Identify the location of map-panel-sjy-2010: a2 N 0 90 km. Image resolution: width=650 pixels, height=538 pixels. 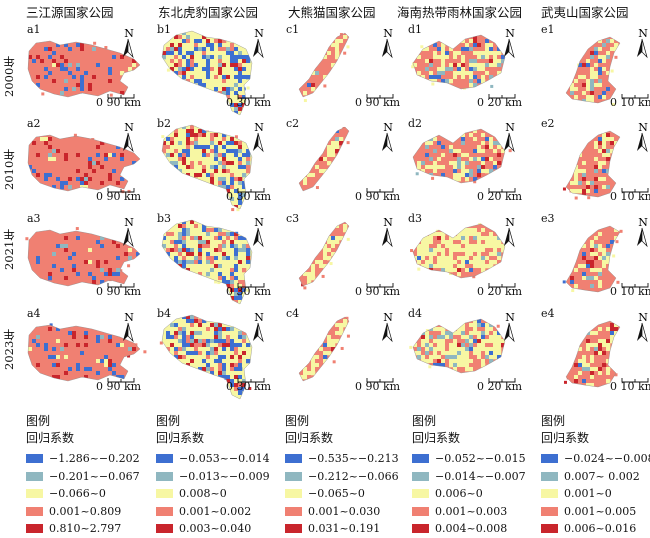
(88, 163).